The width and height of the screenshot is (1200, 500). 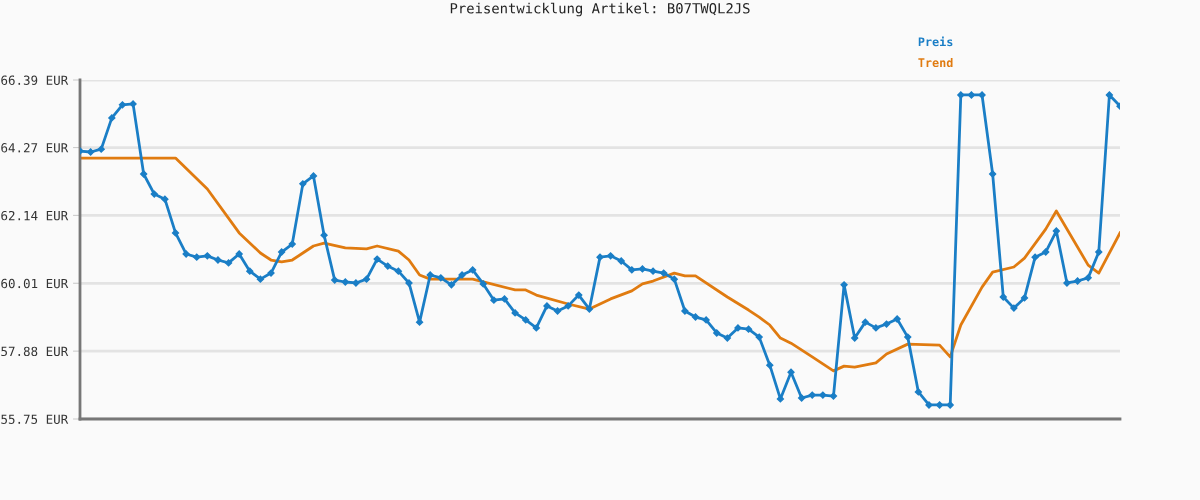 What do you see at coordinates (600, 9) in the screenshot?
I see `chart-title: Preisentwicklung Artikel: B07TWQL2JS` at bounding box center [600, 9].